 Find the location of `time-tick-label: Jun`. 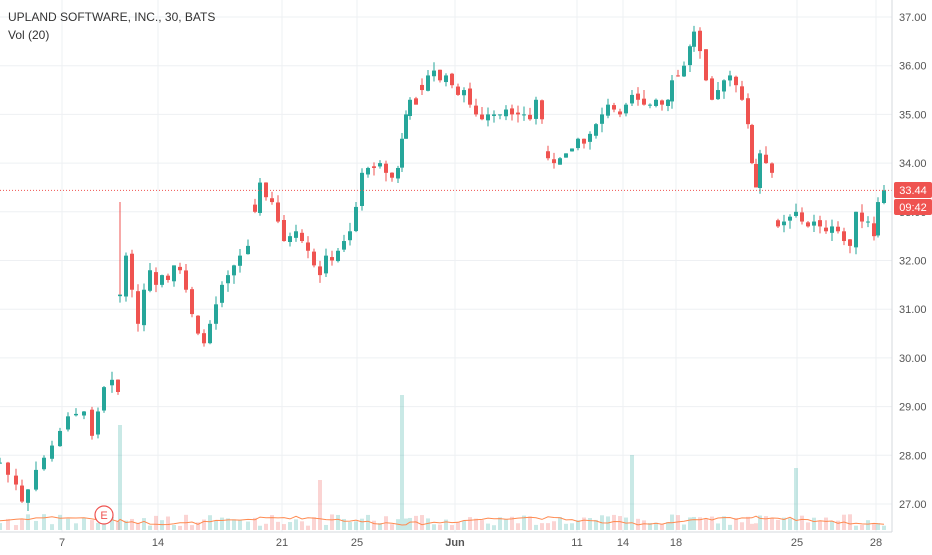

time-tick-label: Jun is located at coordinates (455, 543).